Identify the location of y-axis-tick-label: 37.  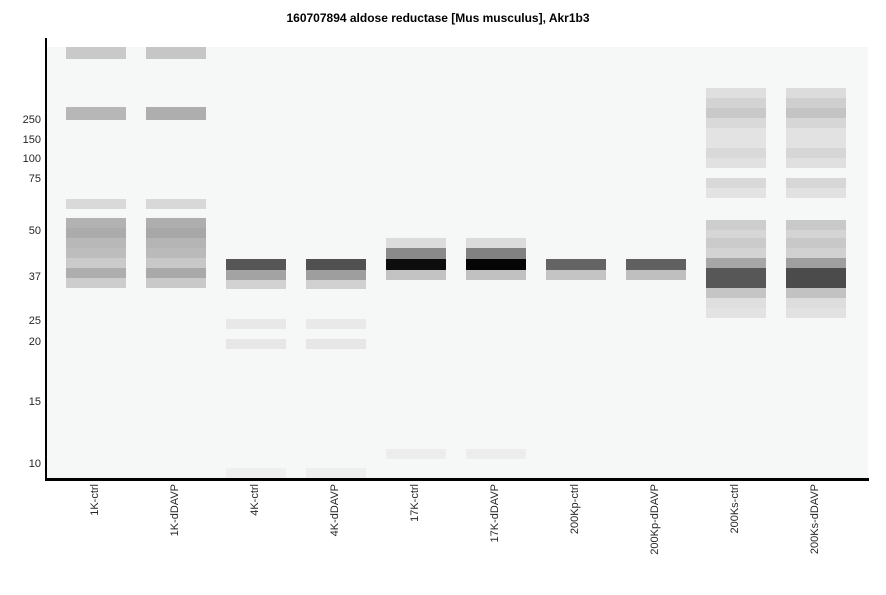
(34, 277).